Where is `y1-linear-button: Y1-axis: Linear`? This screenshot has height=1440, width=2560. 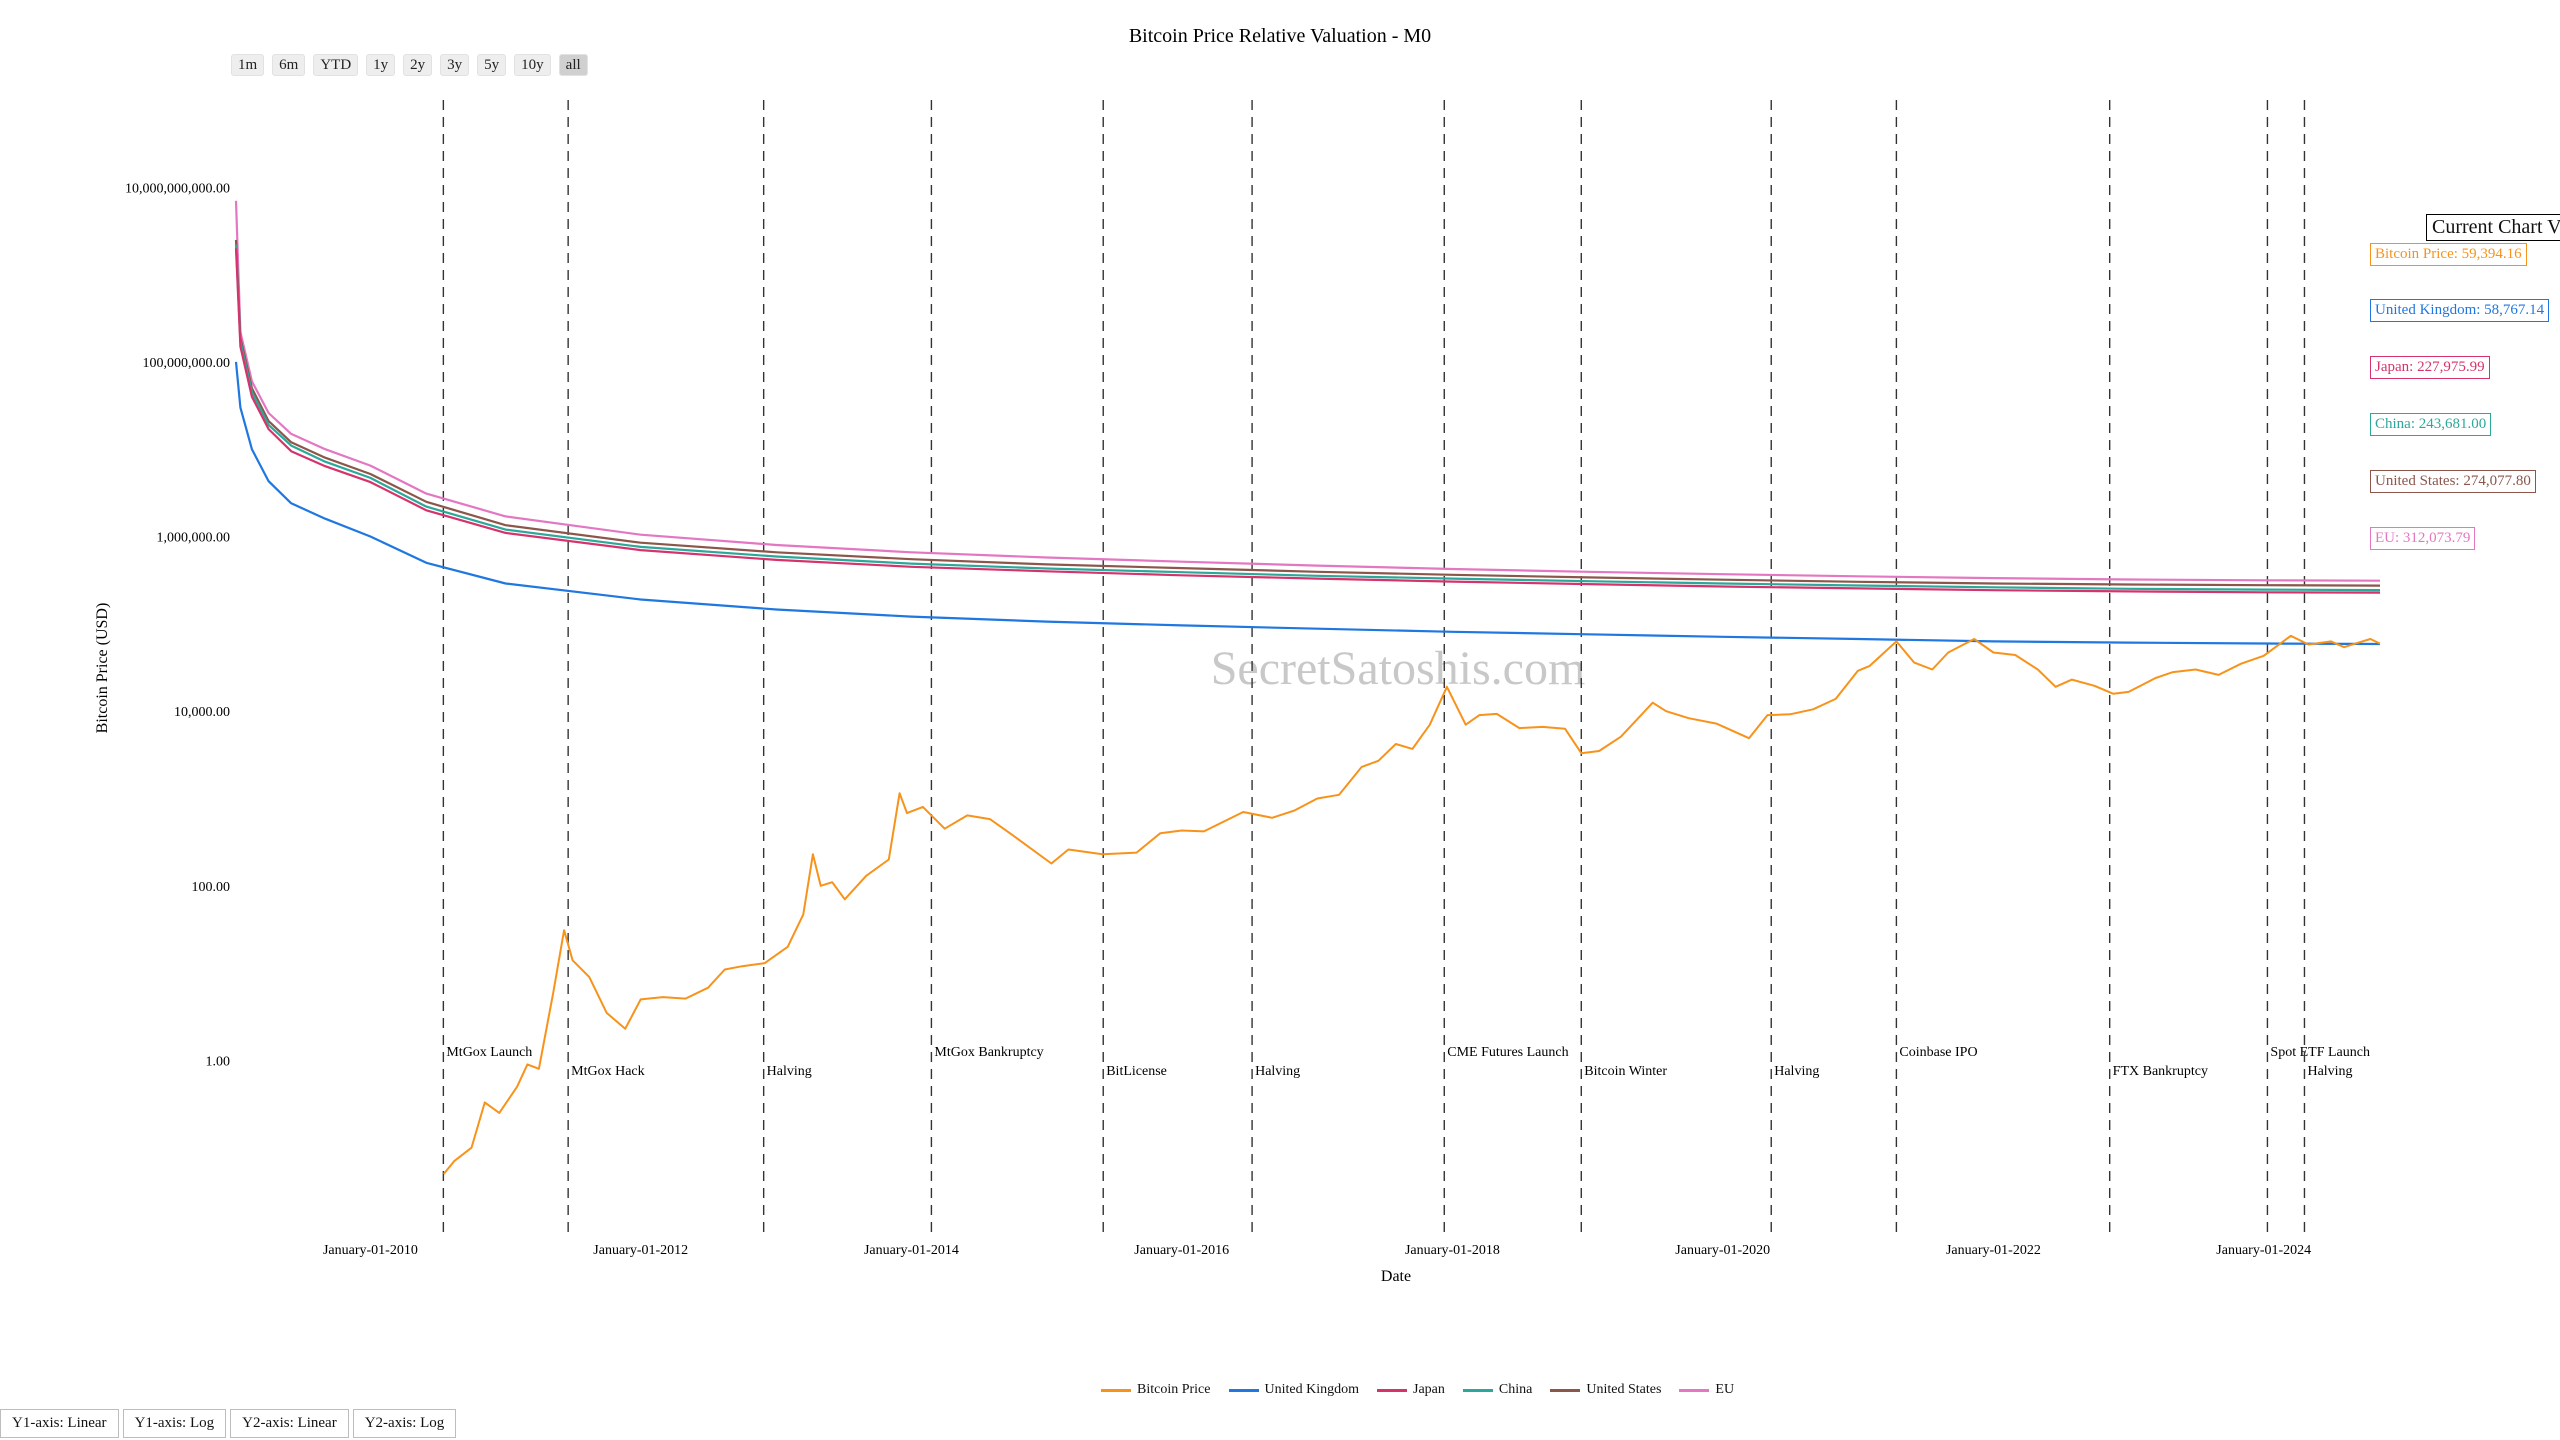
y1-linear-button: Y1-axis: Linear is located at coordinates (59, 1423).